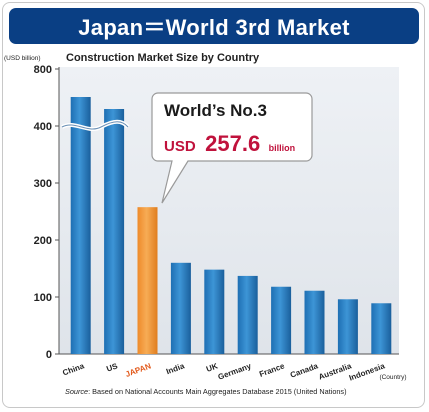 The image size is (429, 412). I want to click on page-title: Japan＝World 3rd Market, so click(214, 26).